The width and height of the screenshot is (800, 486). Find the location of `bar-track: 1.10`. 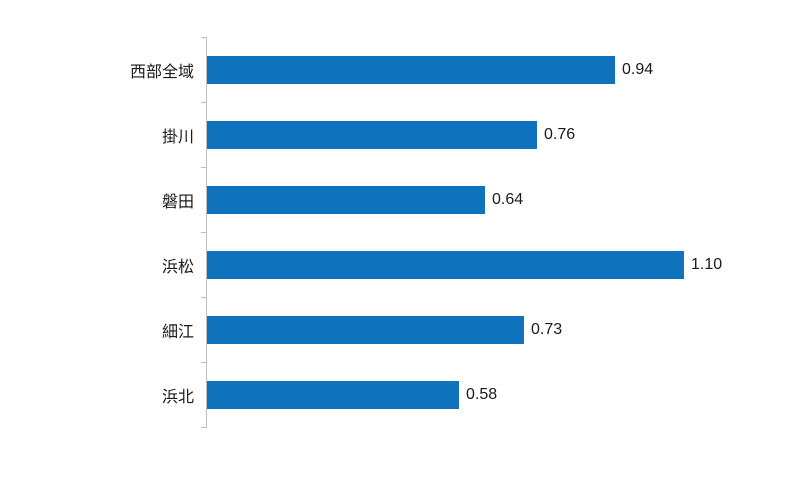

bar-track: 1.10 is located at coordinates (503, 264).